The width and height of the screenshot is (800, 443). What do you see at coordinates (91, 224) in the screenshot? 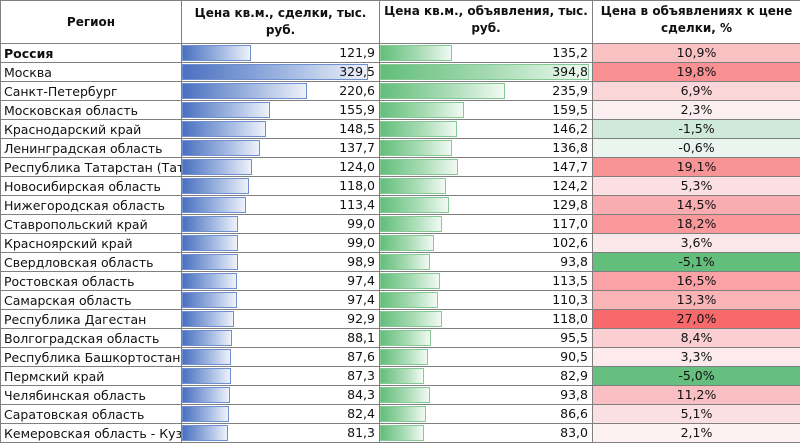
I see `region-cell: Ставропольский край` at bounding box center [91, 224].